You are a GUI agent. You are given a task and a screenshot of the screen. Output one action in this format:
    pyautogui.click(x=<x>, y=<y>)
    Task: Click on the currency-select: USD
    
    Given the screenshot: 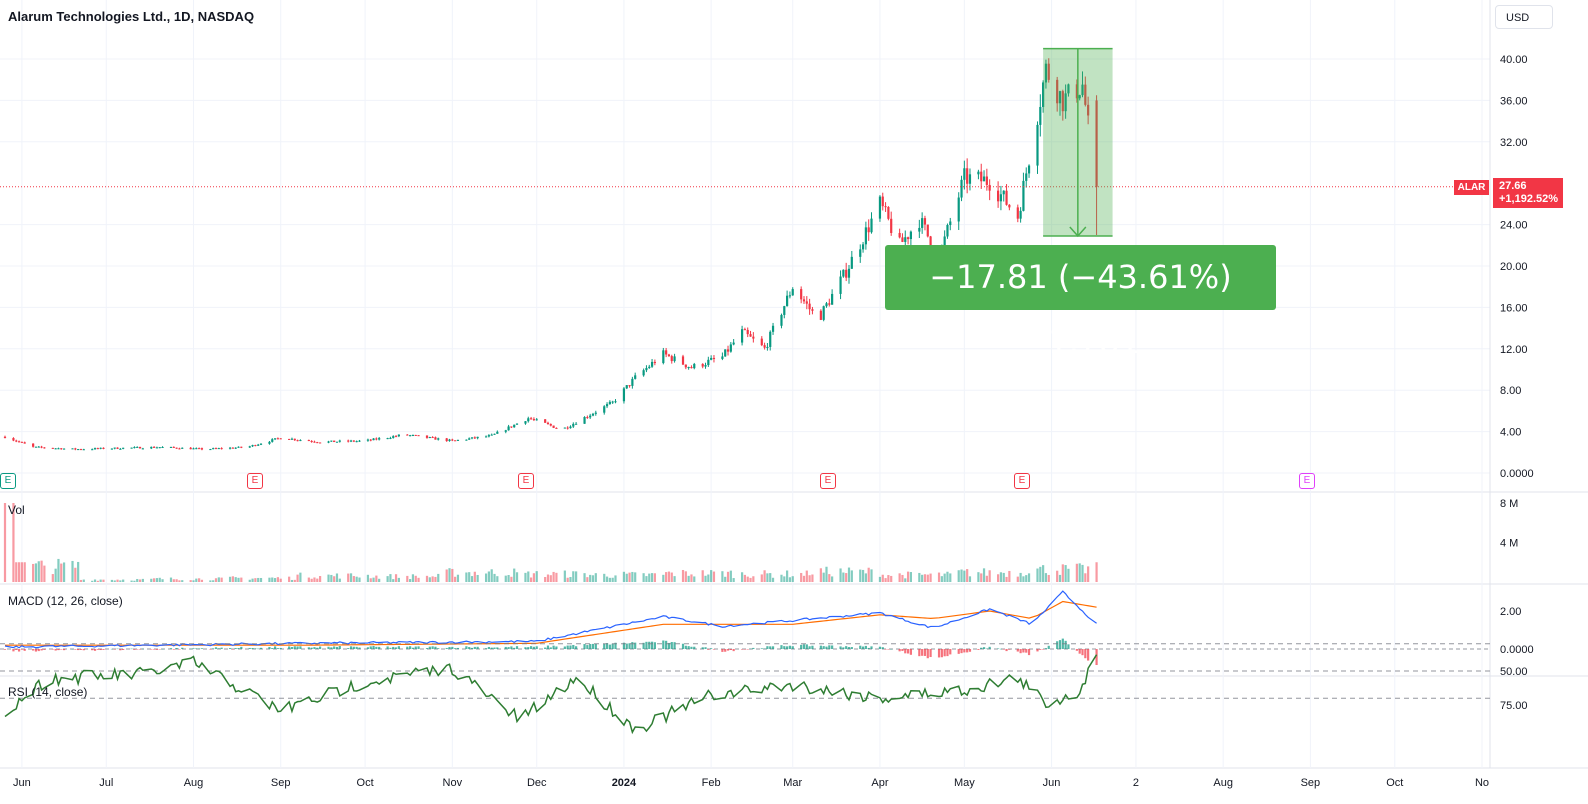 What is the action you would take?
    pyautogui.click(x=1524, y=17)
    